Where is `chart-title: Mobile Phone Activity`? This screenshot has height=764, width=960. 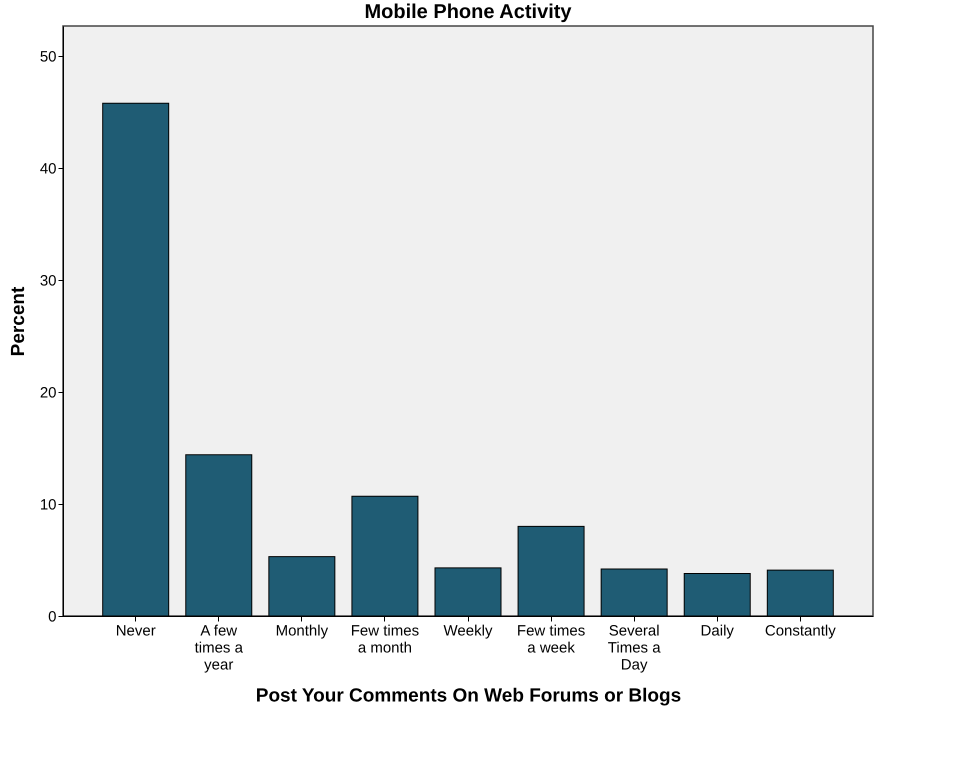
chart-title: Mobile Phone Activity is located at coordinates (468, 12).